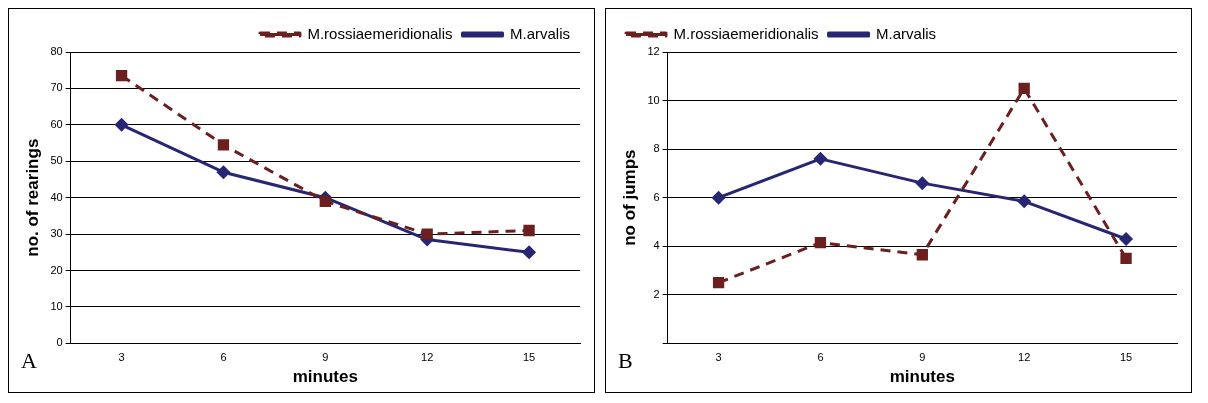  Describe the element at coordinates (656, 245) in the screenshot. I see `y-tick-label: 4` at that location.